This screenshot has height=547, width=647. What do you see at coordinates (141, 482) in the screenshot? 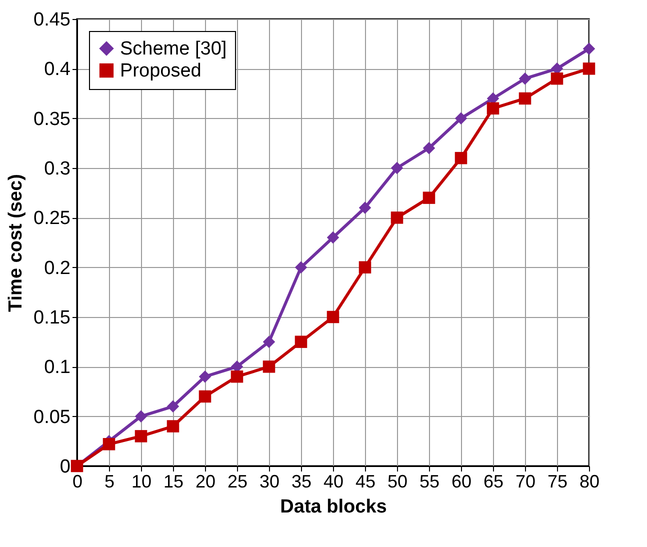
I see `x-tick-label: 10` at bounding box center [141, 482].